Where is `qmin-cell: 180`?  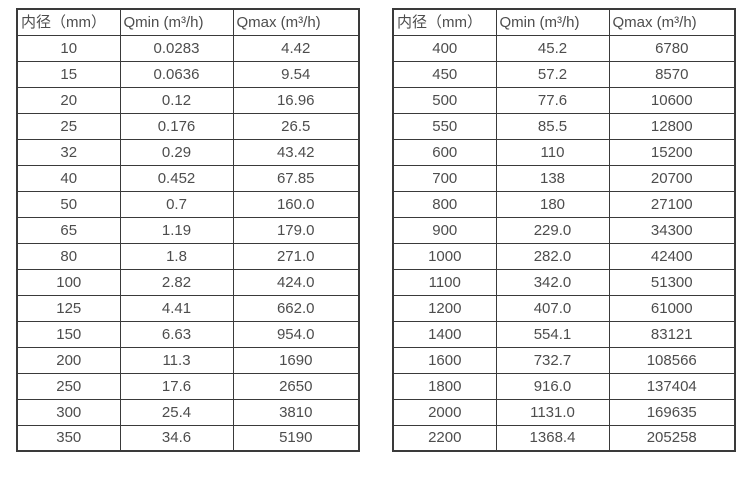 qmin-cell: 180 is located at coordinates (552, 204).